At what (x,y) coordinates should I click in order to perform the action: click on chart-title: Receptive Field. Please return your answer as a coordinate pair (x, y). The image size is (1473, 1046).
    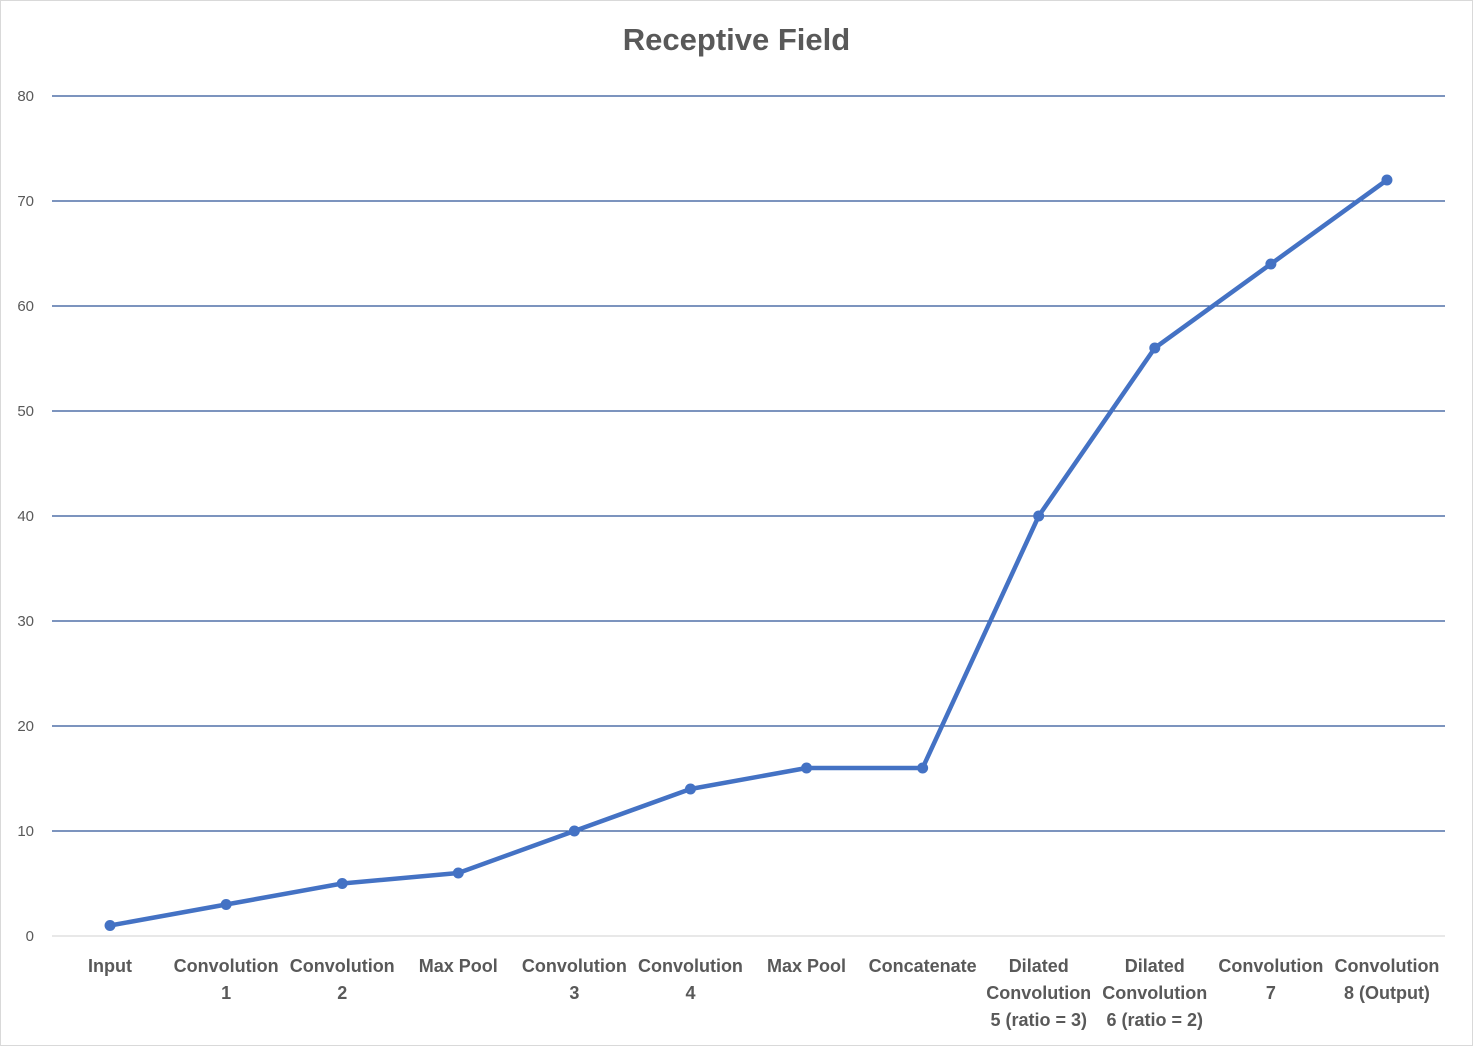
    Looking at the image, I should click on (736, 39).